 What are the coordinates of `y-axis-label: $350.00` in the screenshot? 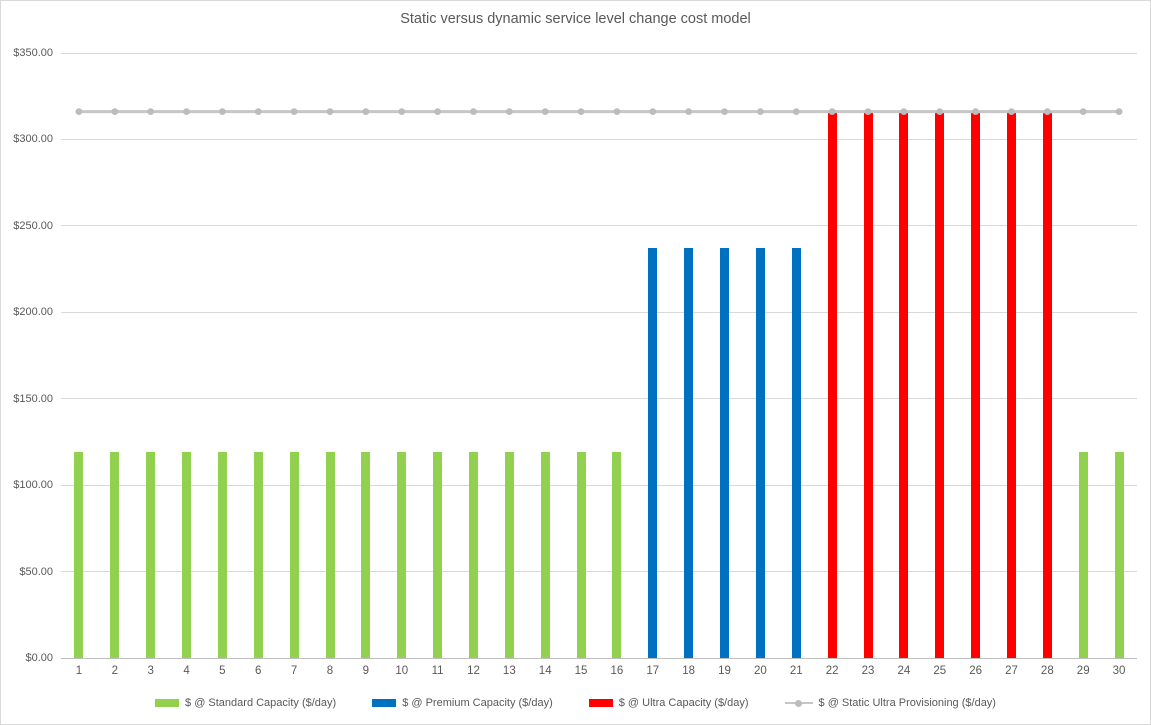 It's located at (33, 53).